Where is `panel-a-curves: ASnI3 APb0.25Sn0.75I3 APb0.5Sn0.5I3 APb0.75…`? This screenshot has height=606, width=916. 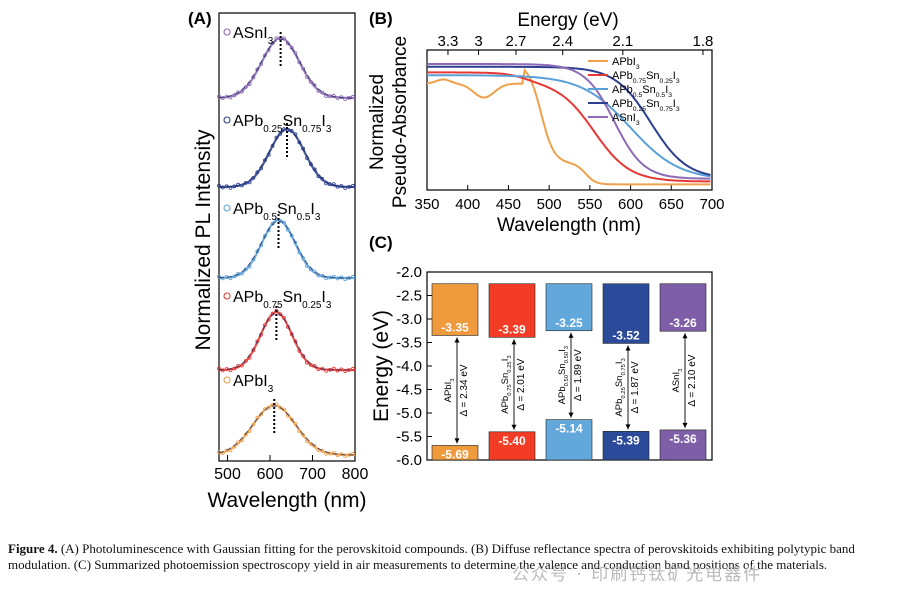
panel-a-curves: ASnI3 APb0.25Sn0.75I3 APb0.5Sn0.5I3 APb0.75… is located at coordinates (286, 241).